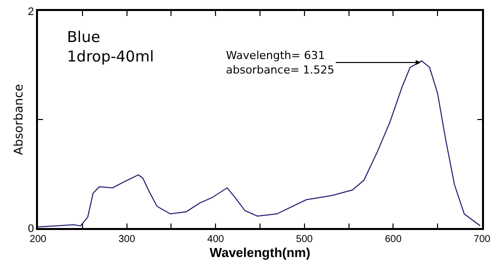 This screenshot has width=498, height=268. I want to click on annotation: Wavelength= 631 absorbance= 1.525, so click(280, 62).